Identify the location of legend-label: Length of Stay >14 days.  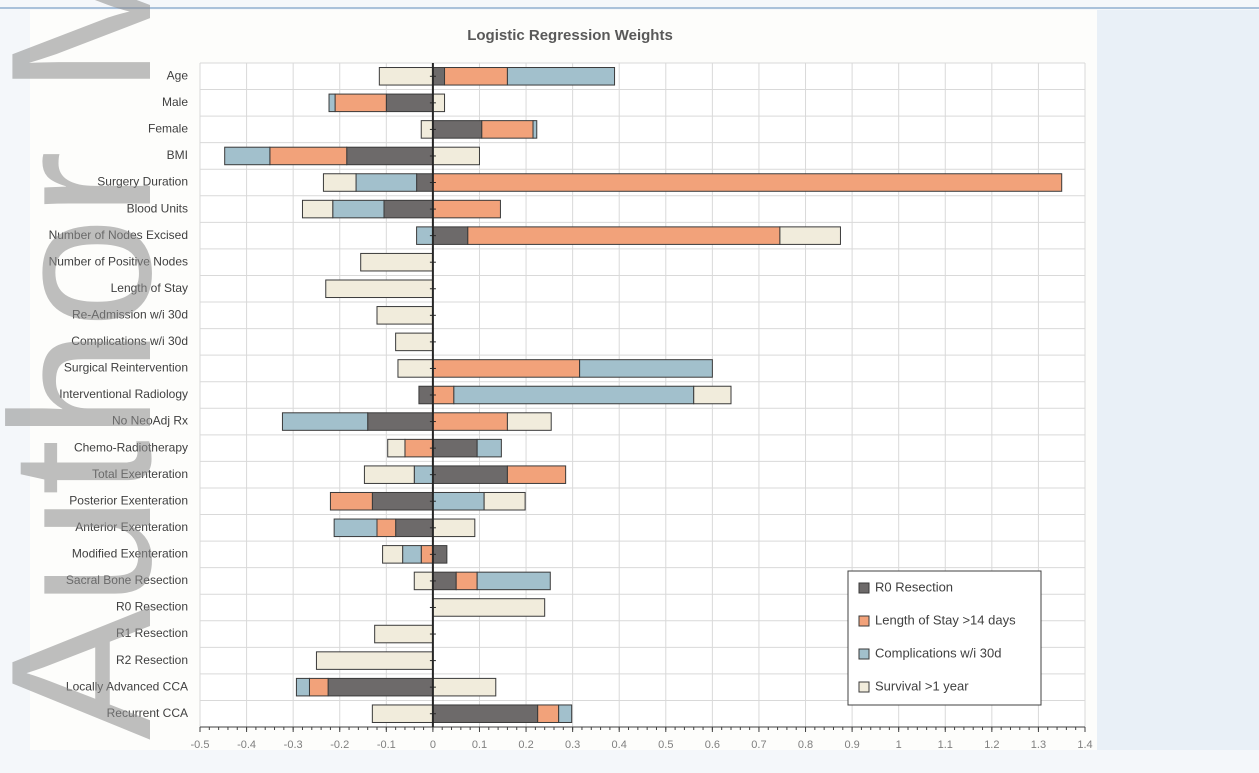
(945, 619).